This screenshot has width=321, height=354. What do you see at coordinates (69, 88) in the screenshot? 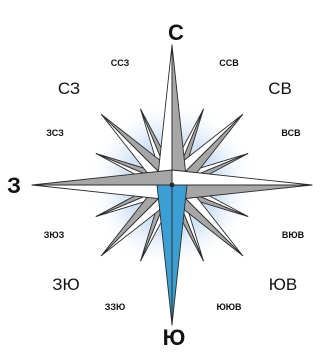
I see `label-north-west: СЗ` at bounding box center [69, 88].